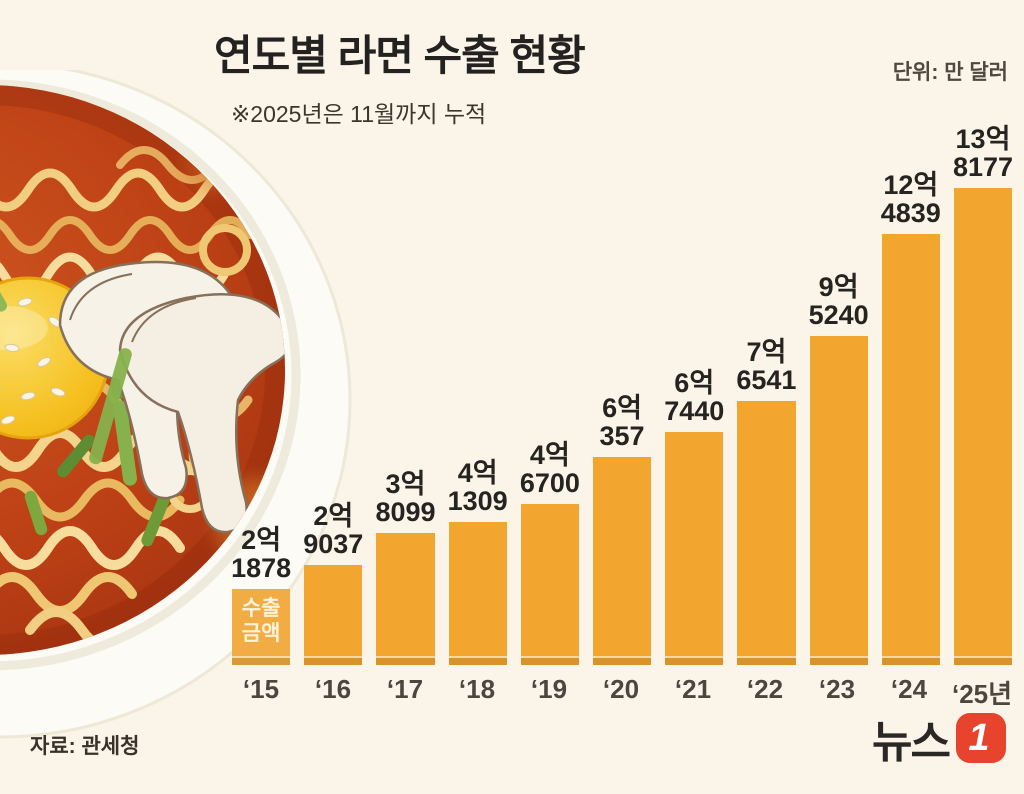  What do you see at coordinates (549, 689) in the screenshot?
I see `x-axis-label: ‘19` at bounding box center [549, 689].